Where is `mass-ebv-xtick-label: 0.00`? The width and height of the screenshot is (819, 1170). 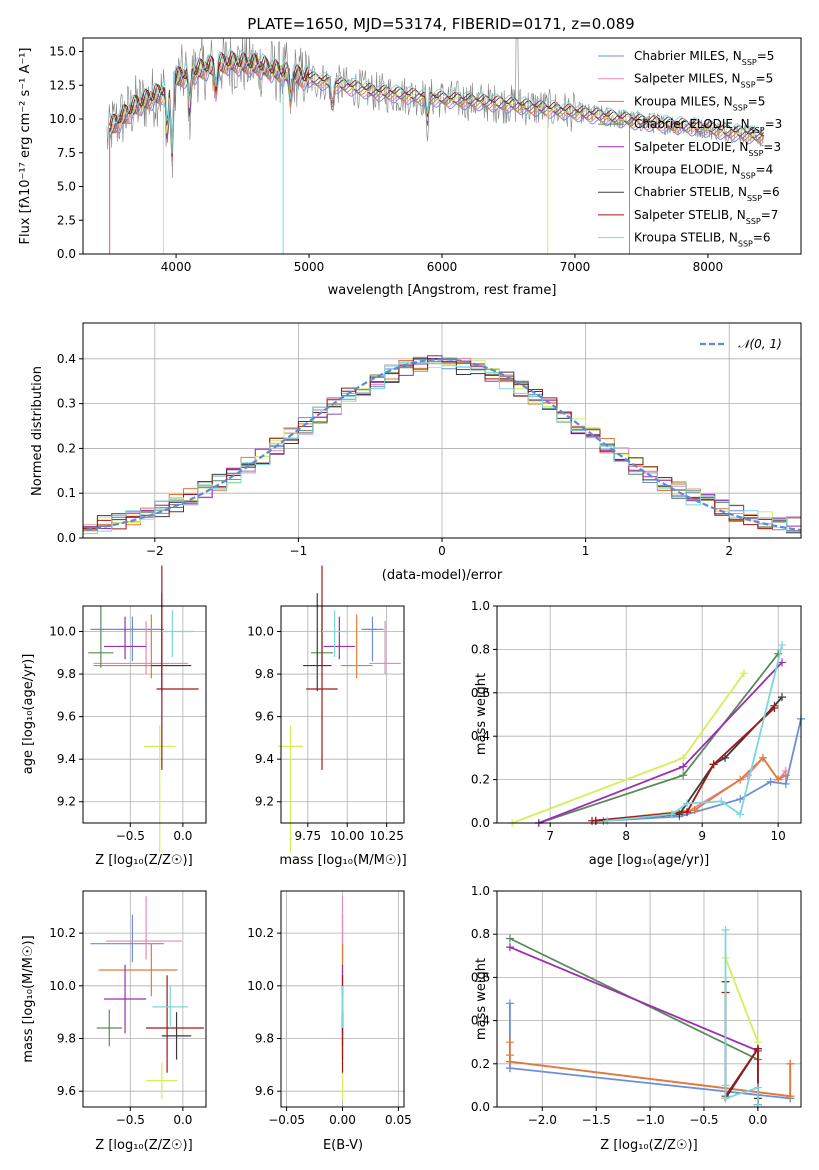
mass-ebv-xtick-label: 0.00 is located at coordinates (342, 1120).